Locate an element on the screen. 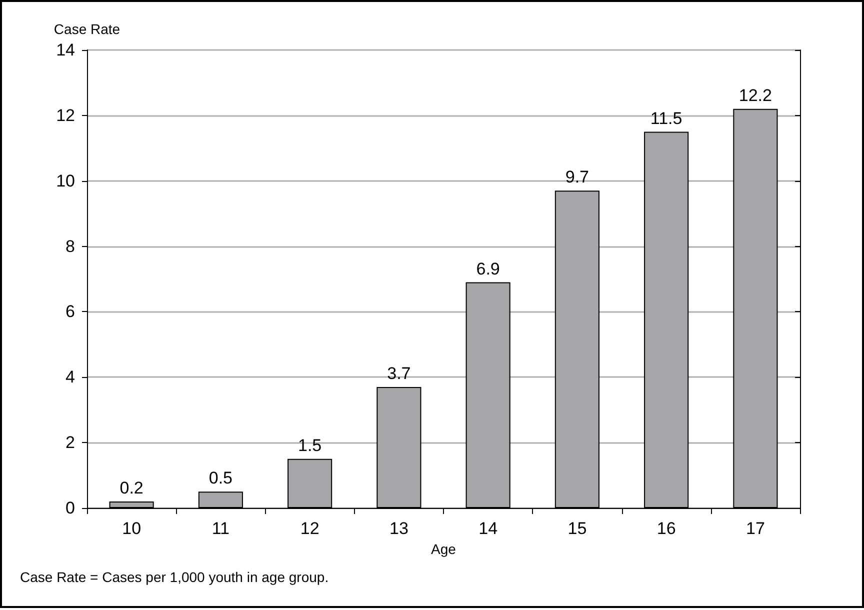 Image resolution: width=864 pixels, height=610 pixels. x-tick-label: 13 is located at coordinates (398, 528).